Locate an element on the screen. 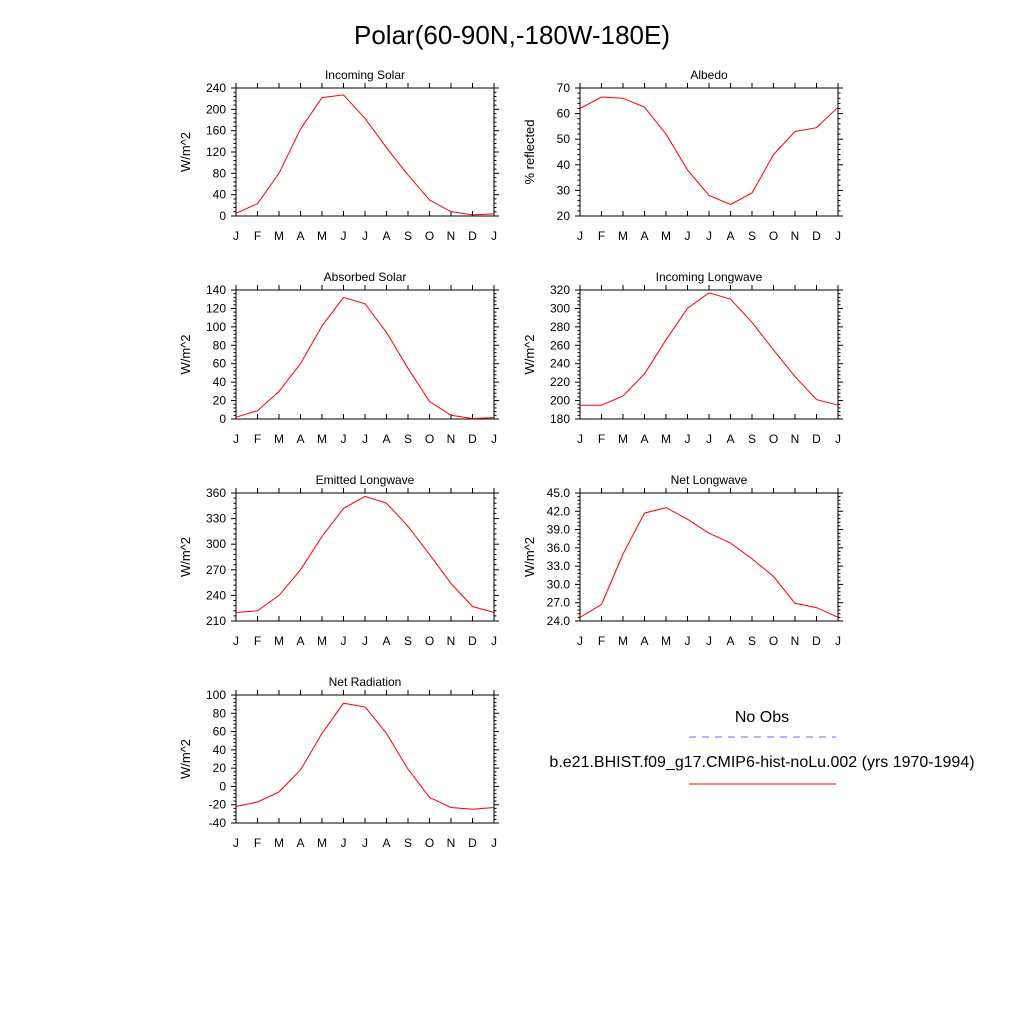  y-tick-label: 33.0 is located at coordinates (559, 566).